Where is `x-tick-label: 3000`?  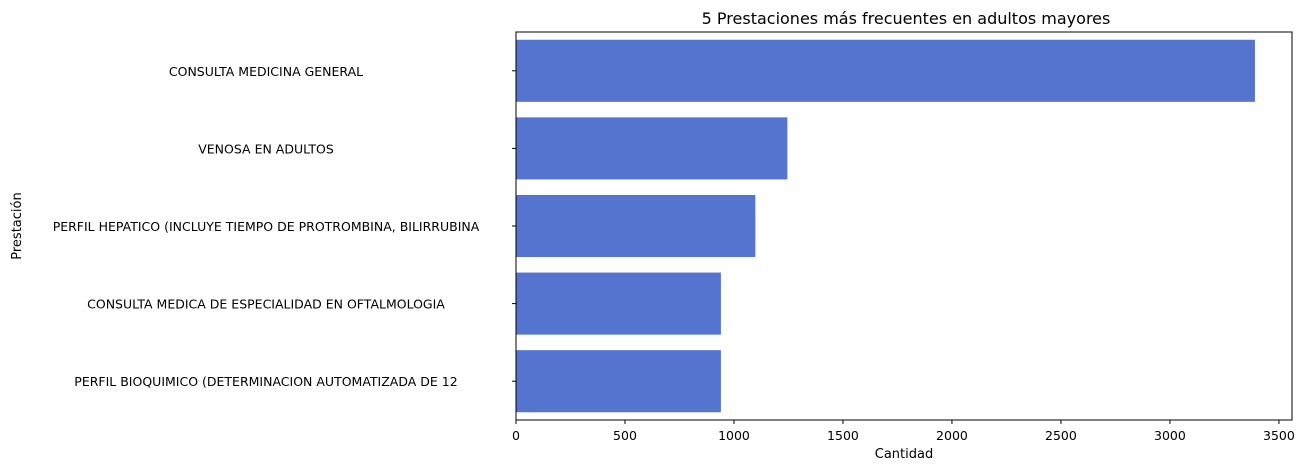 x-tick-label: 3000 is located at coordinates (1170, 435).